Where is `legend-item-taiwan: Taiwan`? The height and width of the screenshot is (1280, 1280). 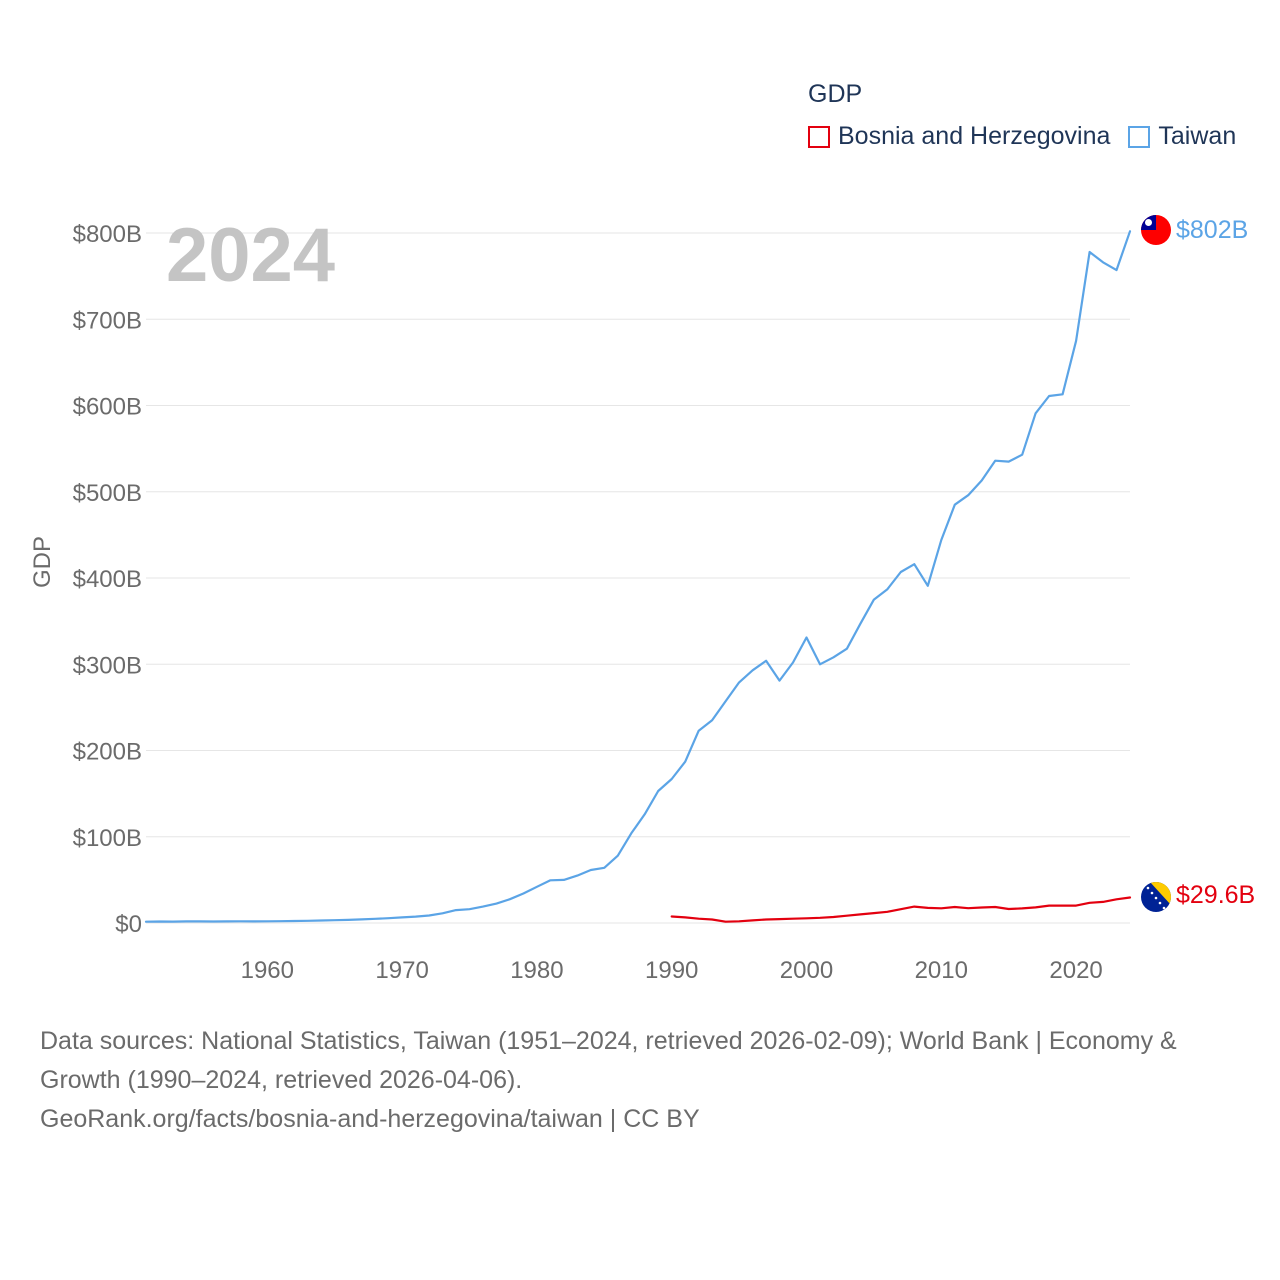
legend-item-taiwan: Taiwan is located at coordinates (1182, 136).